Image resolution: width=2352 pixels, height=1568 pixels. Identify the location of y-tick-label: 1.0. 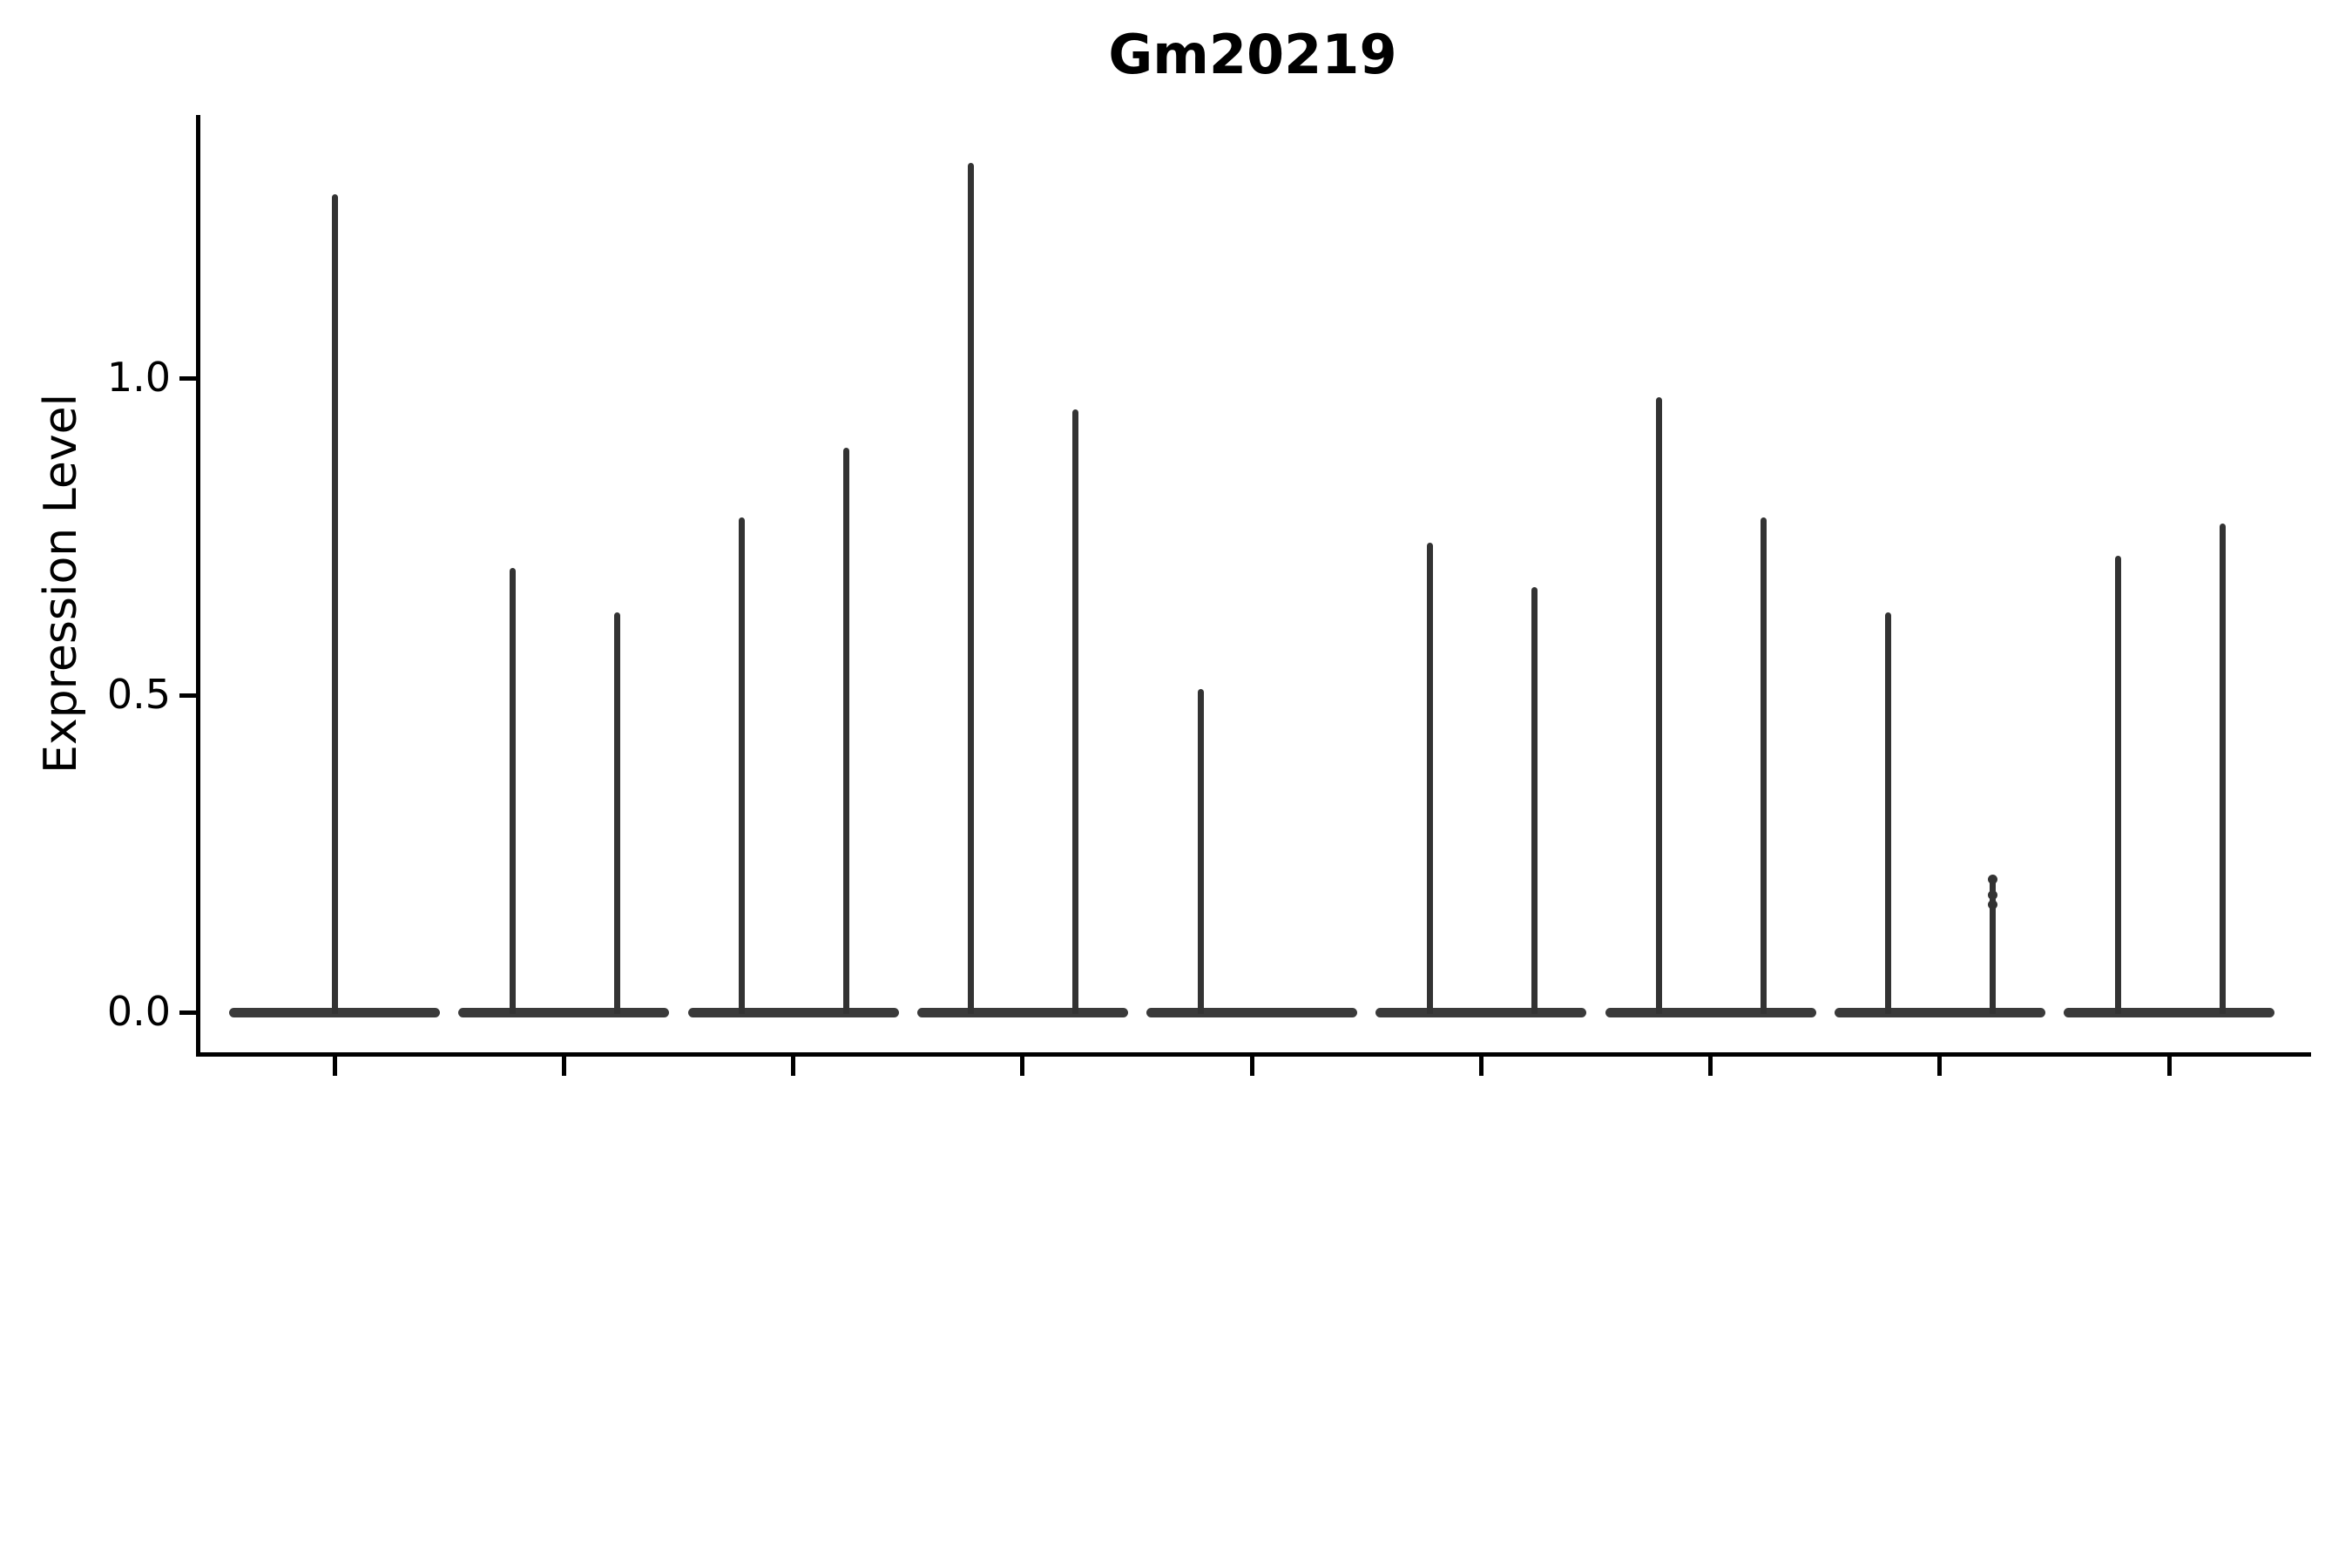
(138, 378).